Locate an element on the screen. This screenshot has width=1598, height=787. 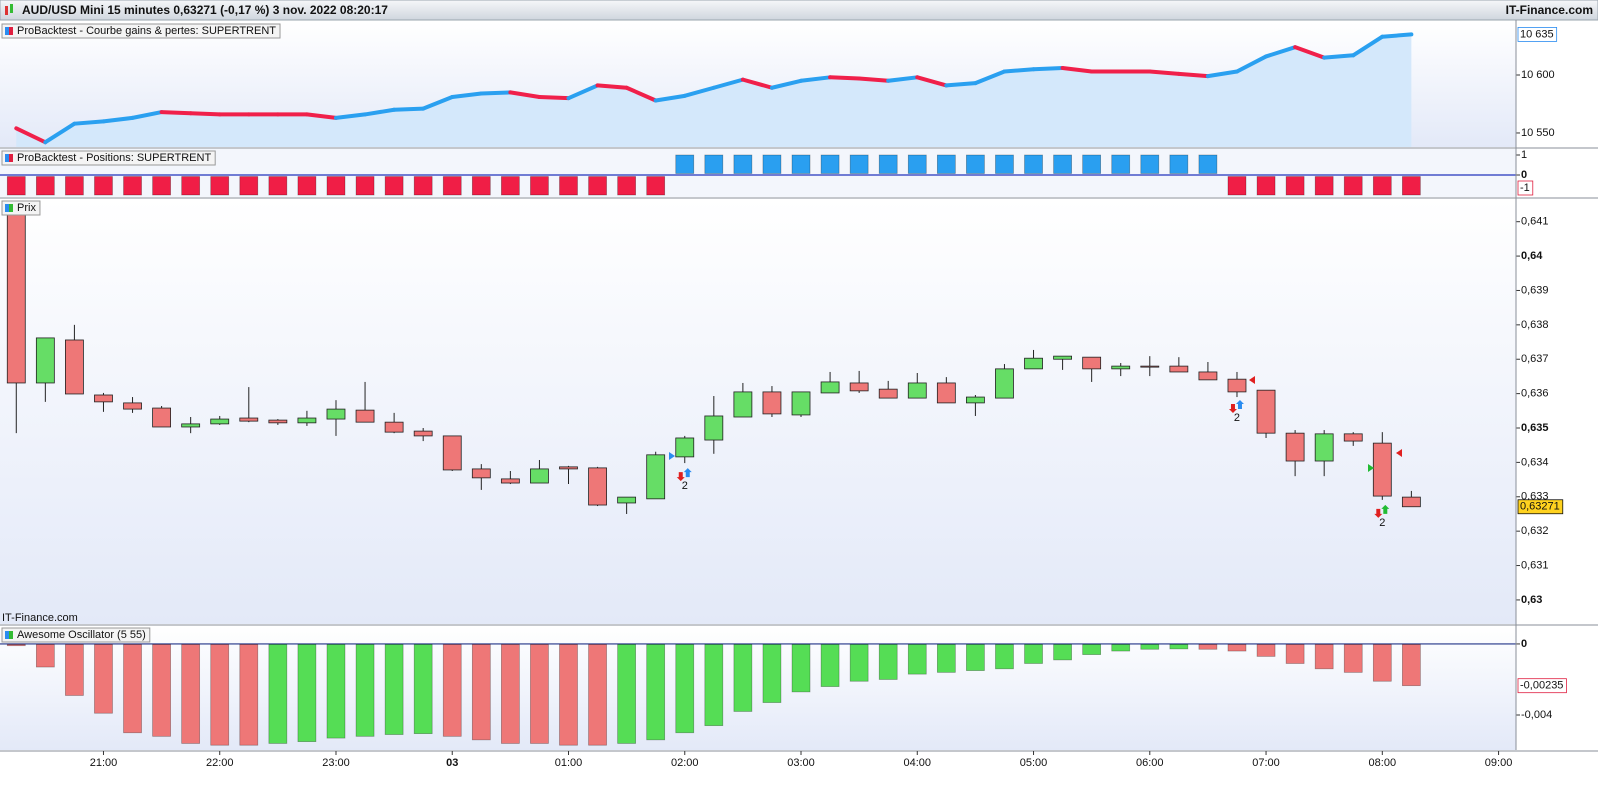
y-tick-label: 0 is located at coordinates (1524, 175).